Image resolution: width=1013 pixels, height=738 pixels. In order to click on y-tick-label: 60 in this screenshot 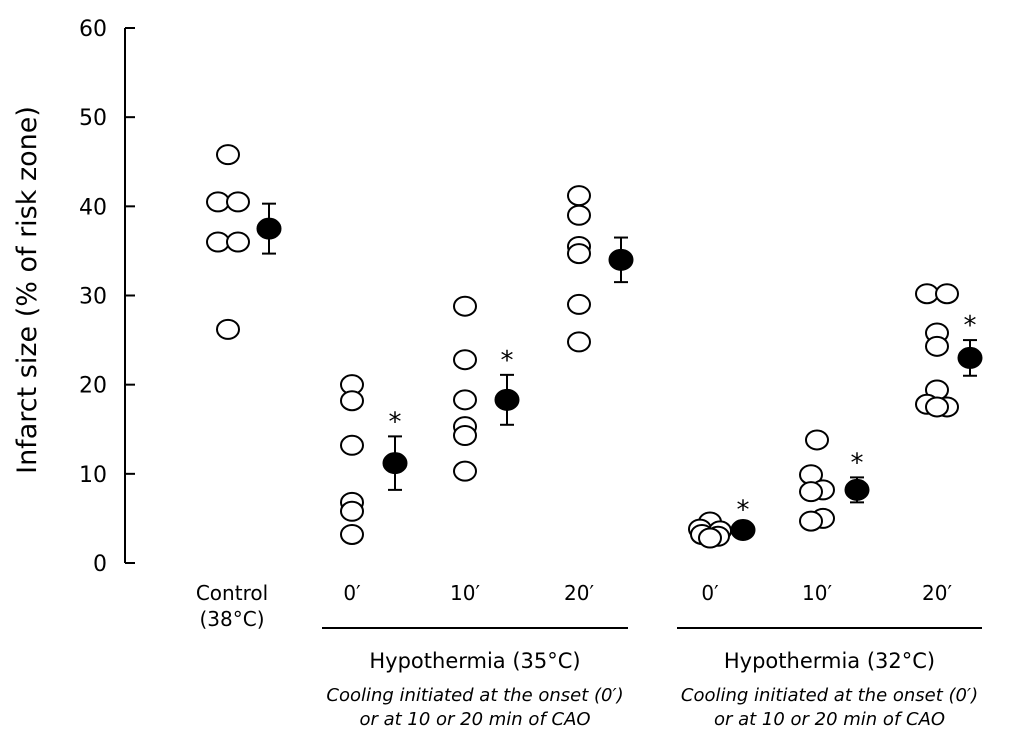, I will do `click(93, 29)`.